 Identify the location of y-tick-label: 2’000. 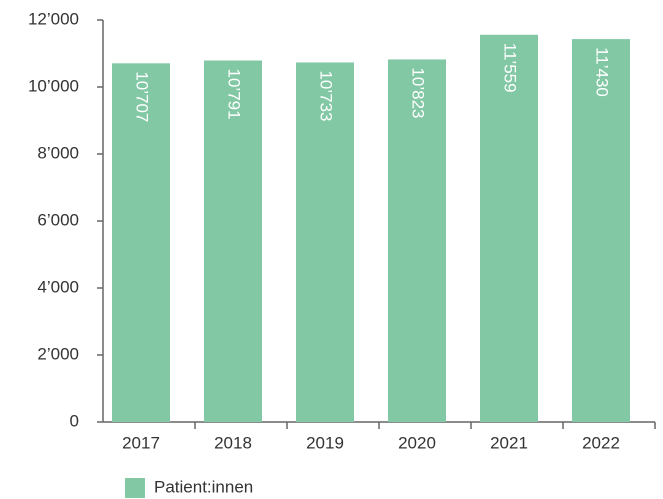
(58, 353).